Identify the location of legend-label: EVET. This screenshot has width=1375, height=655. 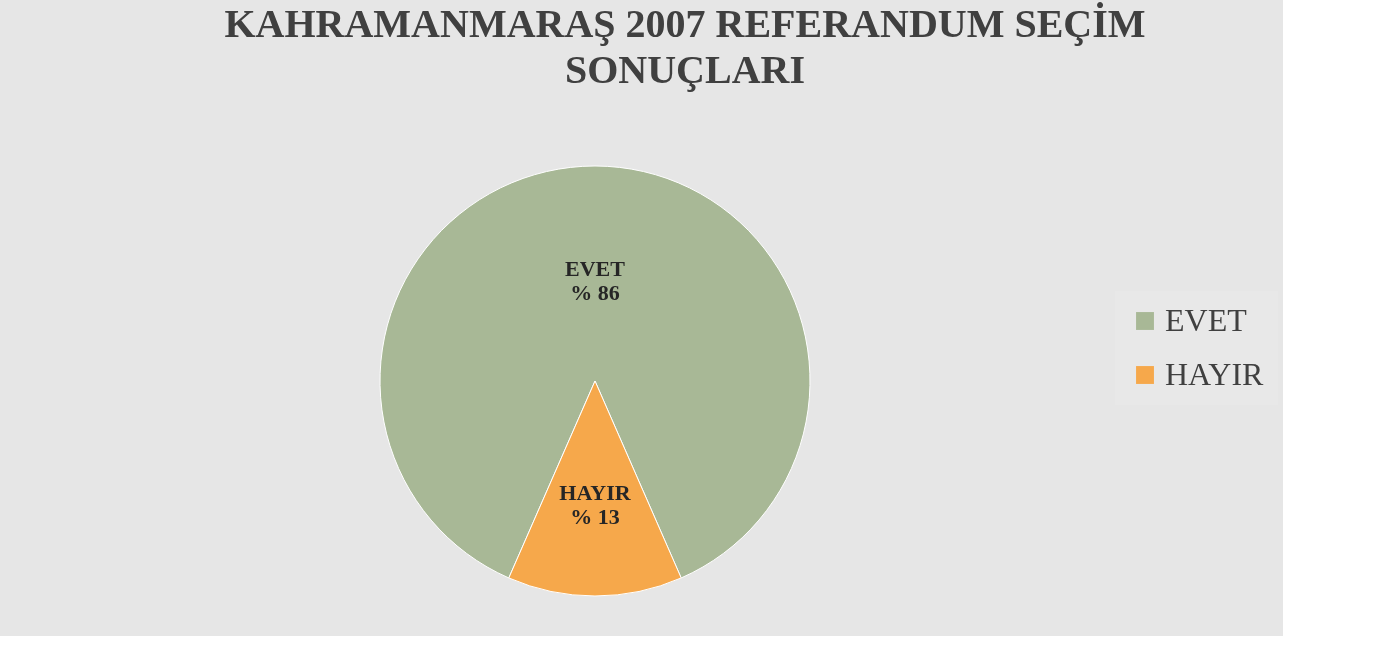
(1206, 320).